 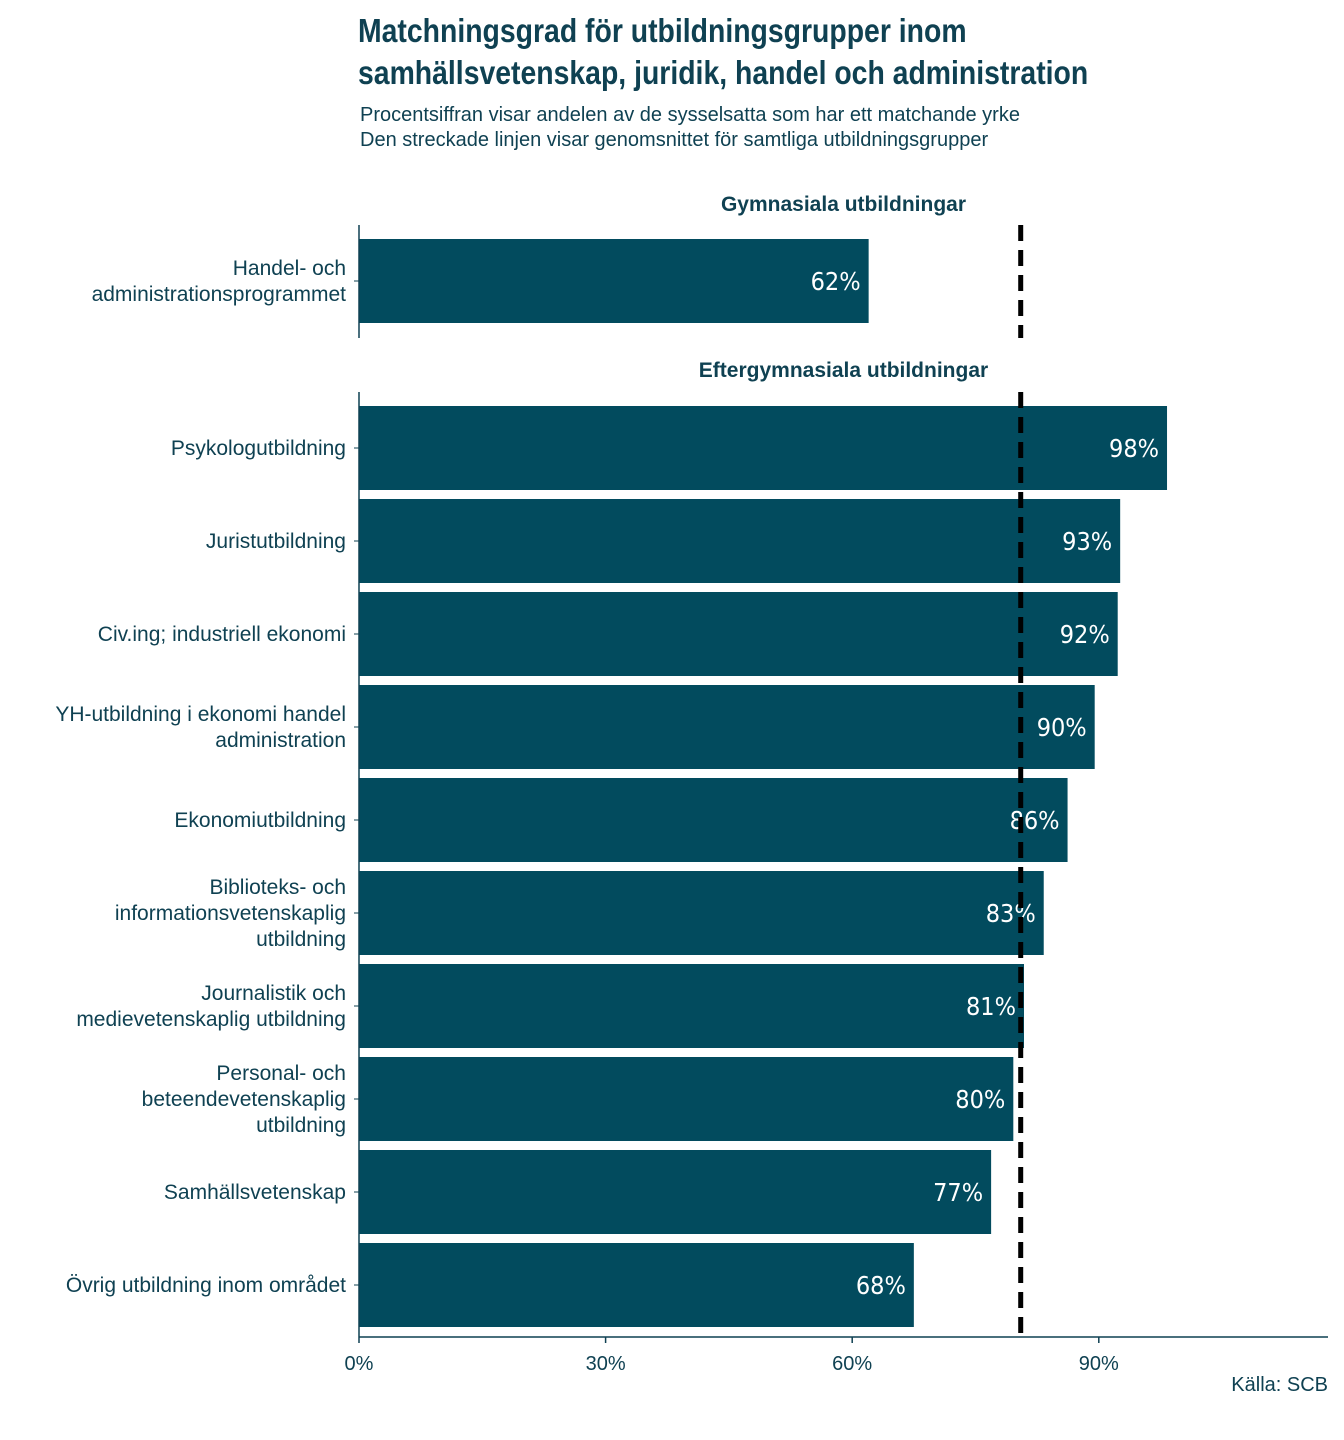 What do you see at coordinates (1134, 448) in the screenshot?
I see `bar-value-label: 98%` at bounding box center [1134, 448].